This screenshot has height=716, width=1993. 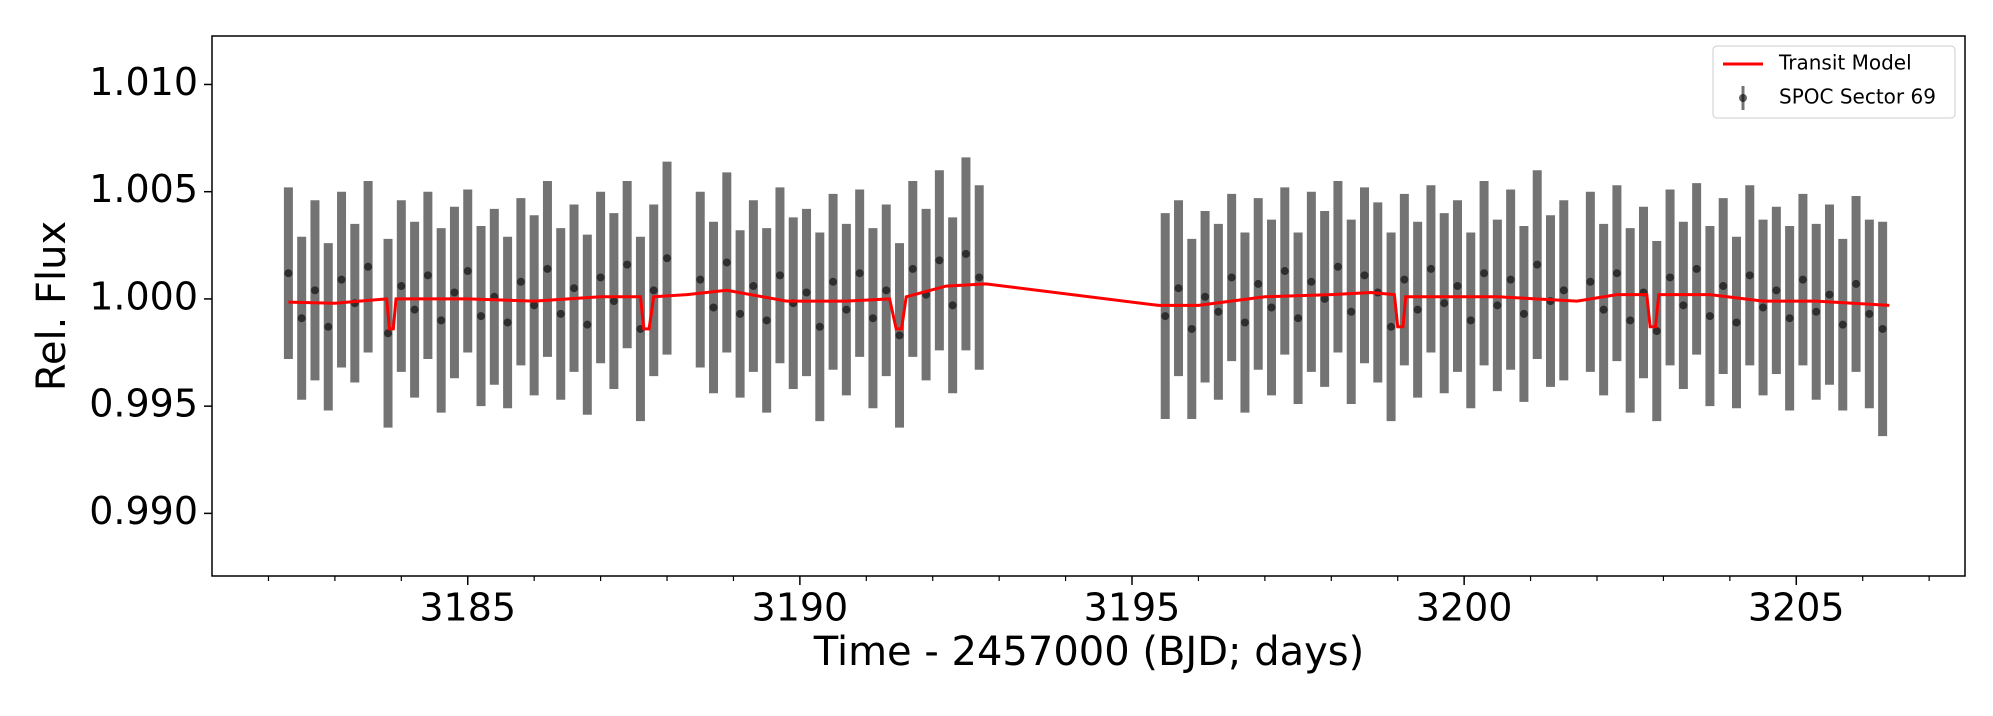 What do you see at coordinates (143, 296) in the screenshot?
I see `y-tick-label: 1.000` at bounding box center [143, 296].